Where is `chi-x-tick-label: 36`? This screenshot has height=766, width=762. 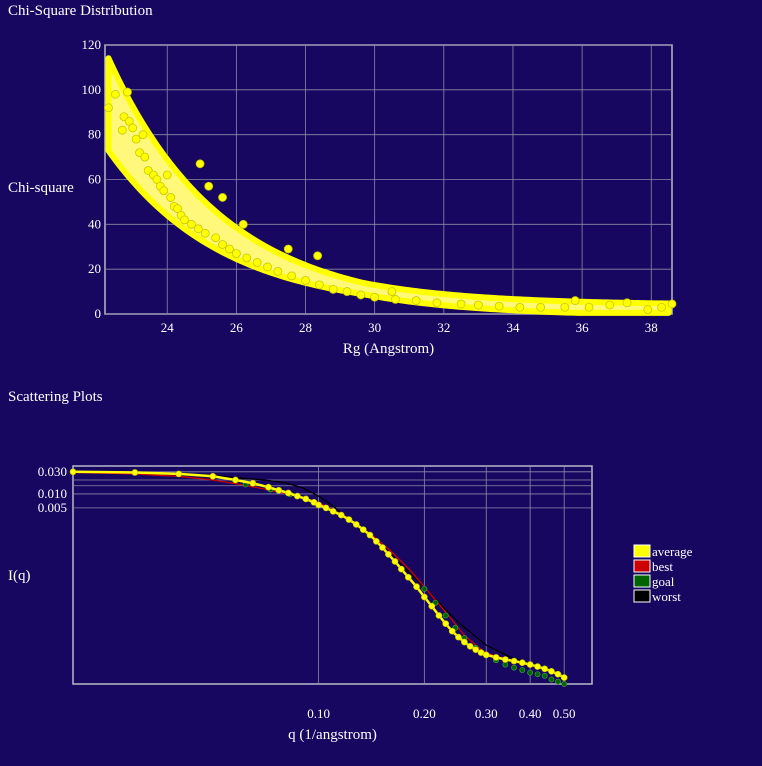
chi-x-tick-label: 36 is located at coordinates (583, 327).